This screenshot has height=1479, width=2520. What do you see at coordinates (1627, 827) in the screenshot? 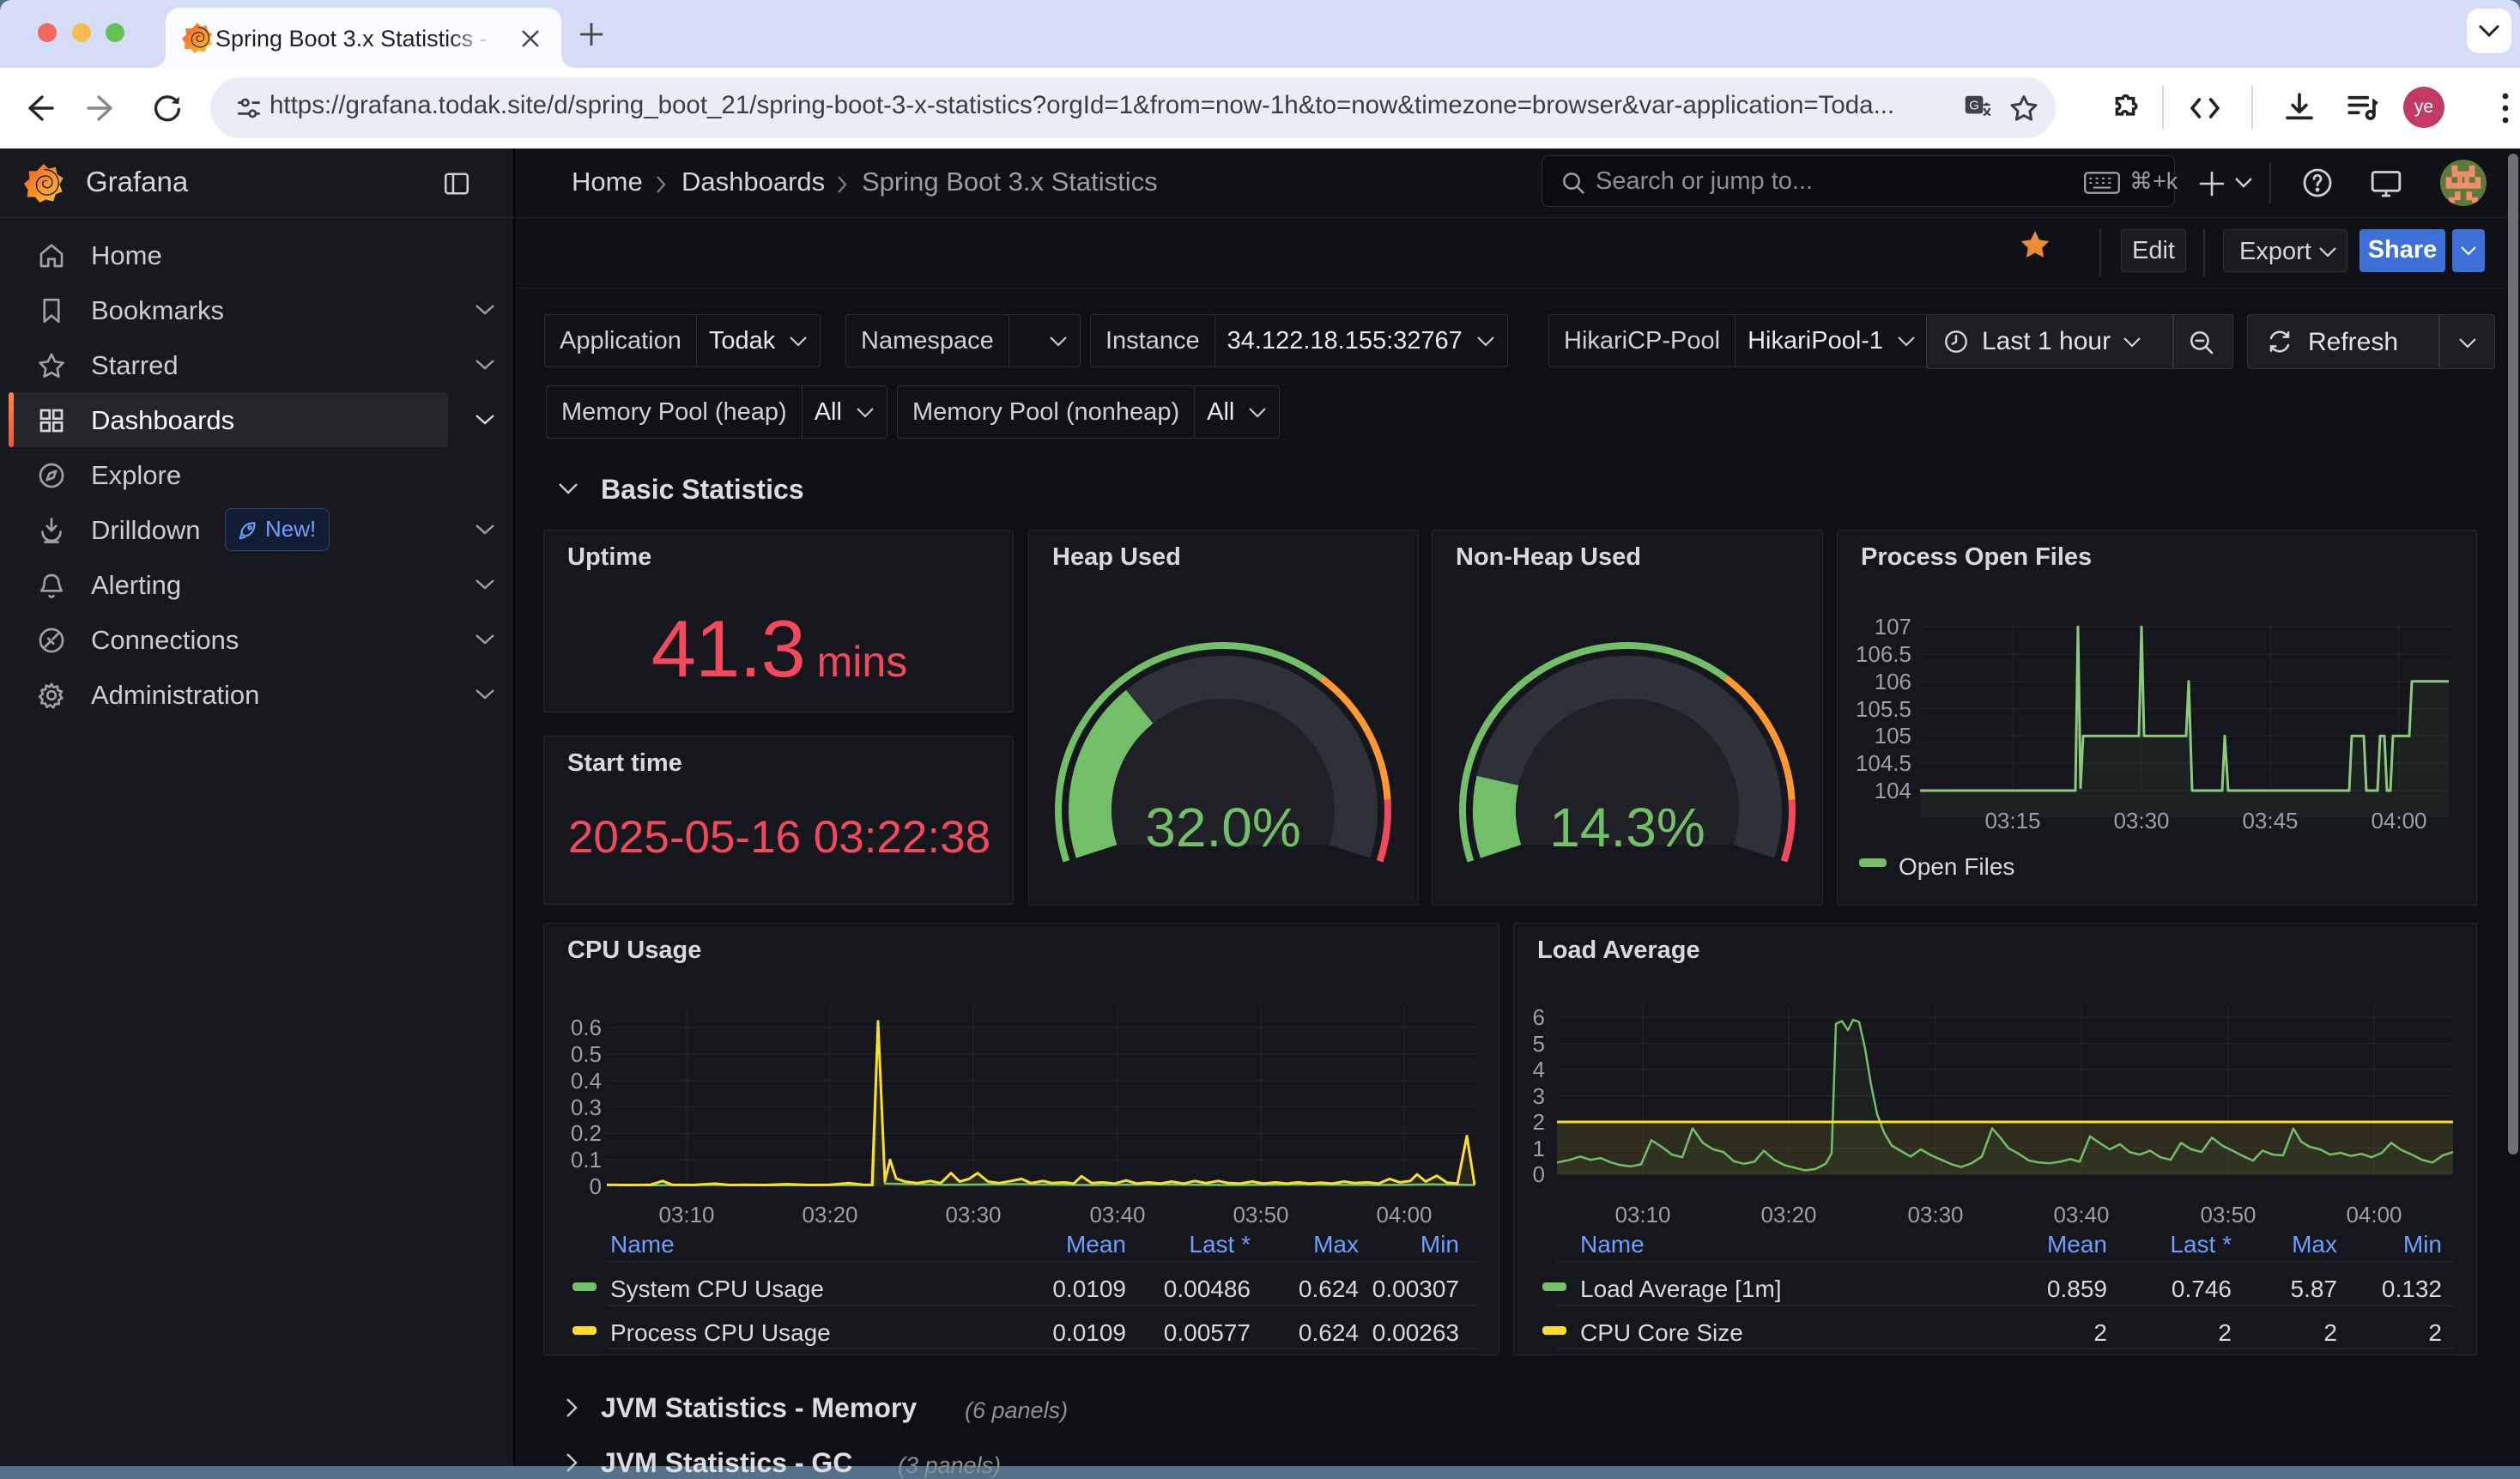
I see `svg-text: 14.3%` at bounding box center [1627, 827].